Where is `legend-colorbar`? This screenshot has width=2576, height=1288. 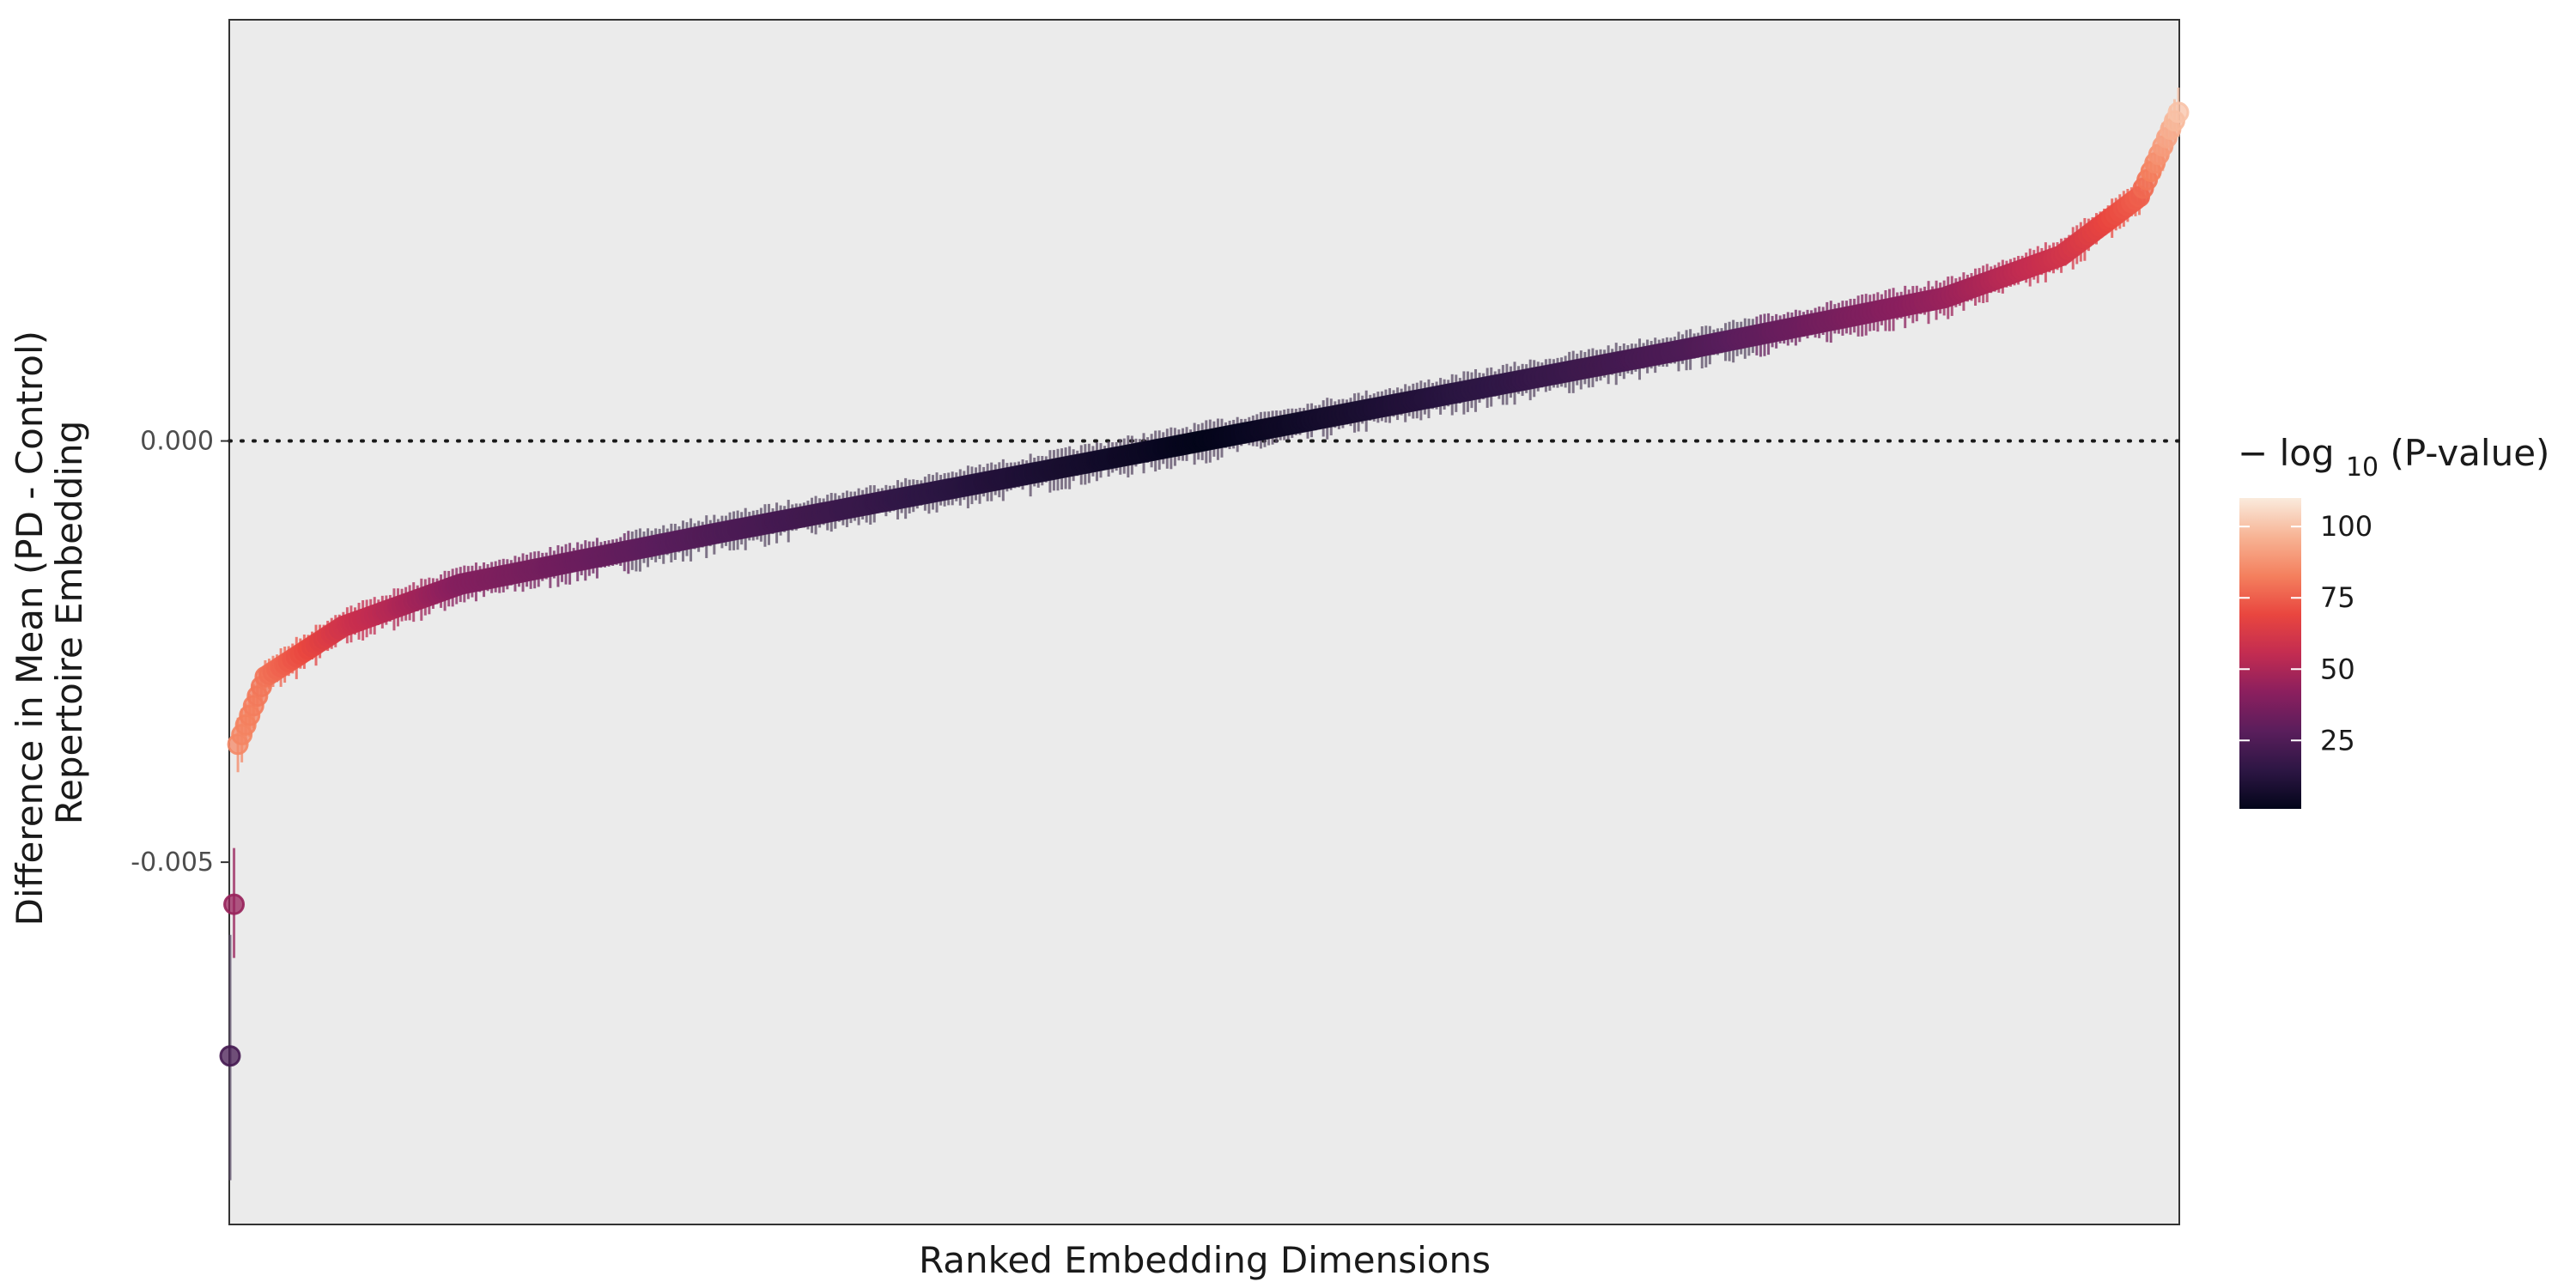 legend-colorbar is located at coordinates (2270, 653).